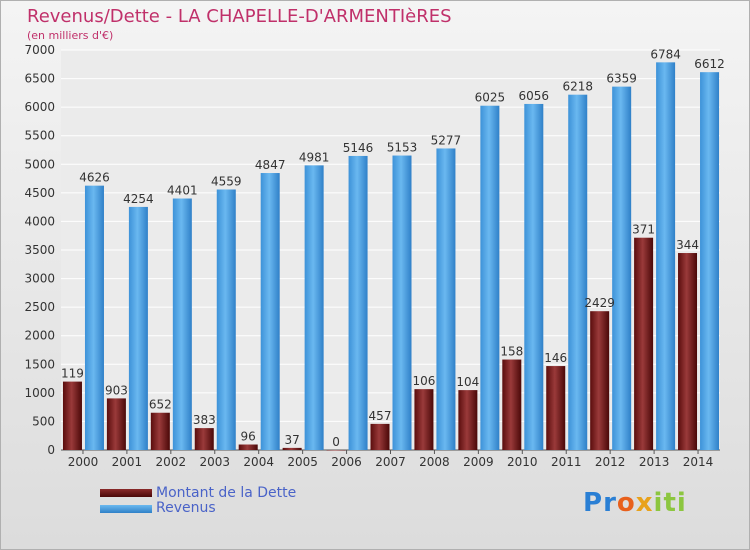  I want to click on x-tick-label: 2013, so click(654, 462).